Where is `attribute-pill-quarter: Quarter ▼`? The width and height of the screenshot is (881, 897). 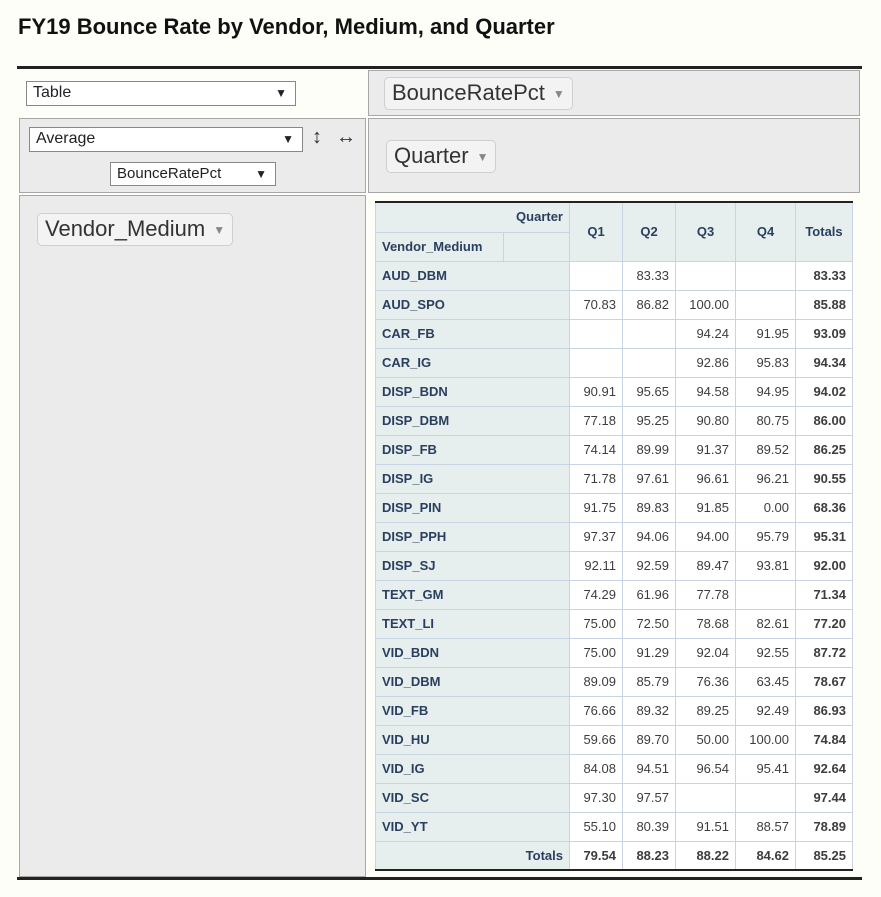 attribute-pill-quarter: Quarter ▼ is located at coordinates (441, 157).